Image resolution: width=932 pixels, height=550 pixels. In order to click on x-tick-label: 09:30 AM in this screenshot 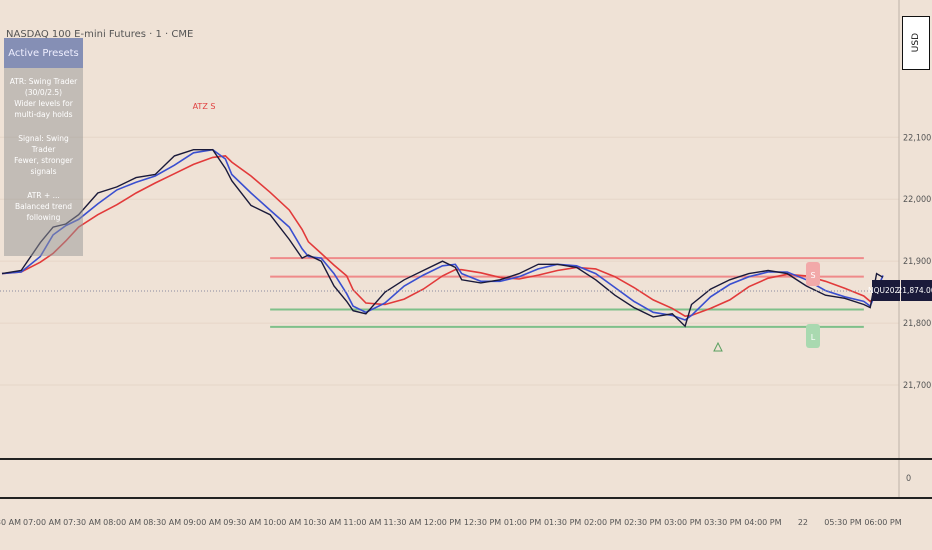, I will do `click(242, 522)`.